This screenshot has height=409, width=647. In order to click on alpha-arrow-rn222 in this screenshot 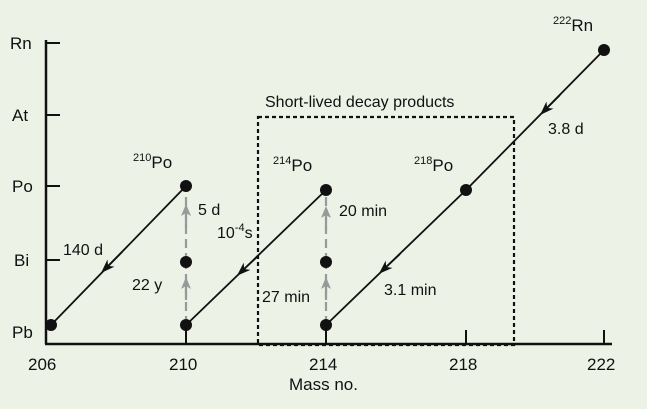, I will do `click(550, 104)`.